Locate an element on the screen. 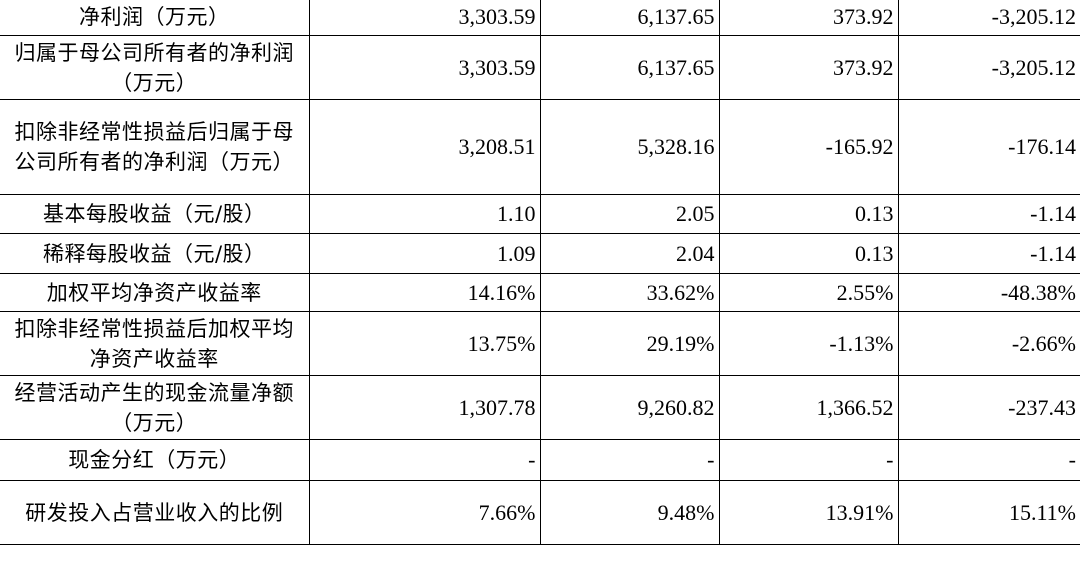 This screenshot has width=1080, height=567. table-cell: 7.66% is located at coordinates (424, 512).